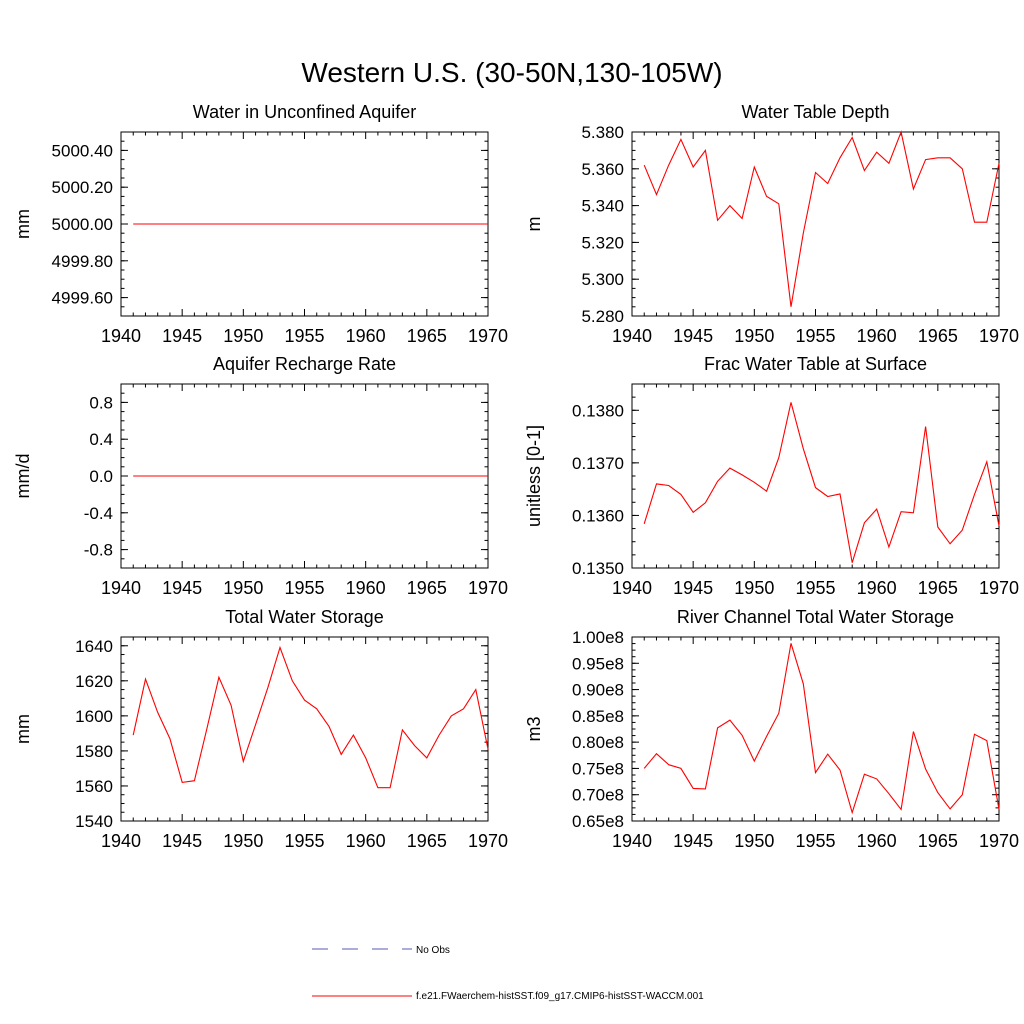  I want to click on y-tick-label: 0.80e8, so click(598, 742).